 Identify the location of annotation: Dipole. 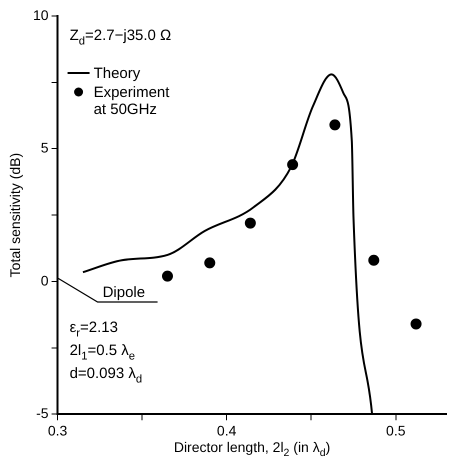
(124, 292).